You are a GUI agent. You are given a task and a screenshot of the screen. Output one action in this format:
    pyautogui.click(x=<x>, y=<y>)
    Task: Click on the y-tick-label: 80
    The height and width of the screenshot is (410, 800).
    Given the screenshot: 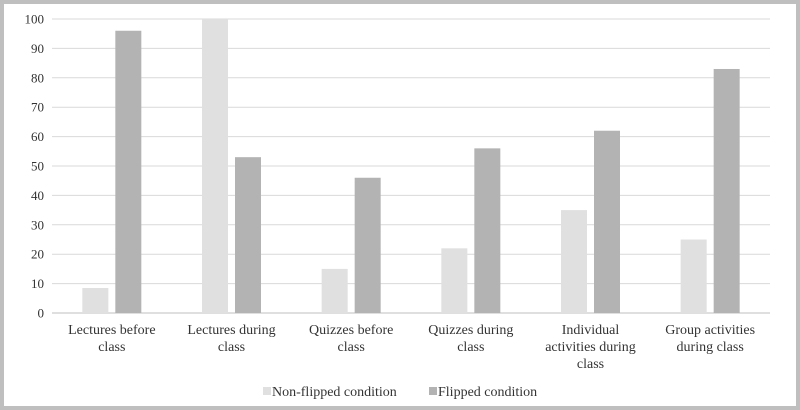 What is the action you would take?
    pyautogui.click(x=37, y=77)
    